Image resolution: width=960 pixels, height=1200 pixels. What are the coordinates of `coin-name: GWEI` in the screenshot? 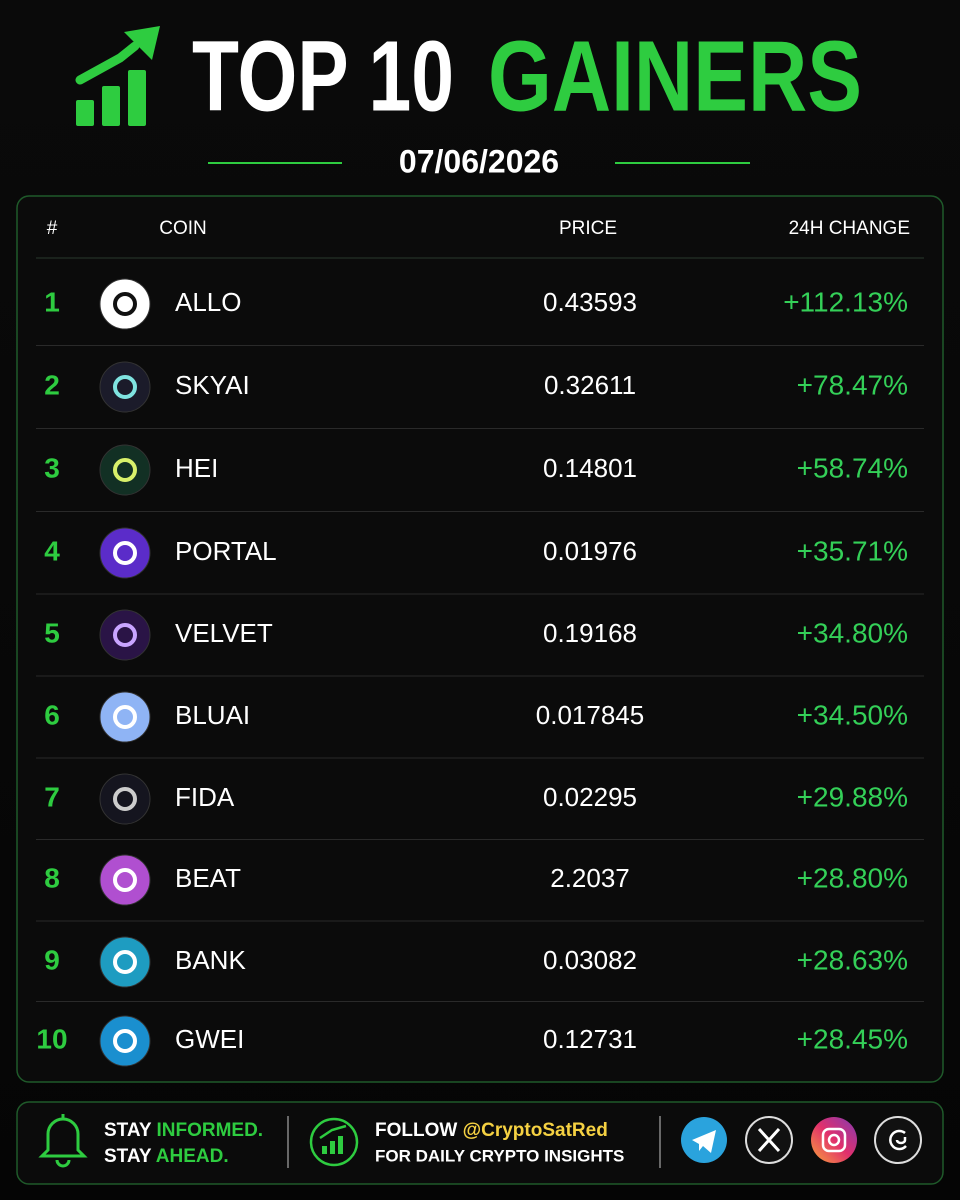 It's located at (209, 1039).